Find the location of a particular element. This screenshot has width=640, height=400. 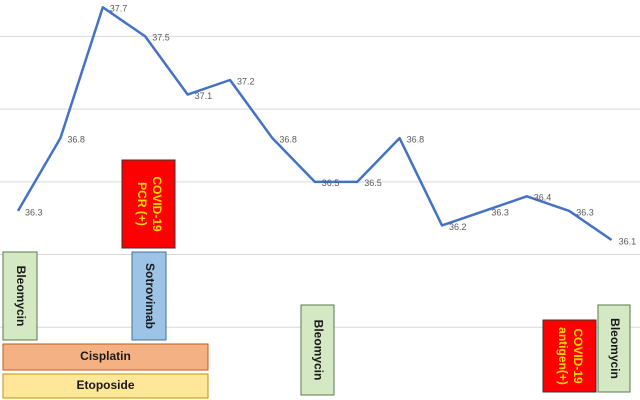

value-label: 37.7 is located at coordinates (119, 9).